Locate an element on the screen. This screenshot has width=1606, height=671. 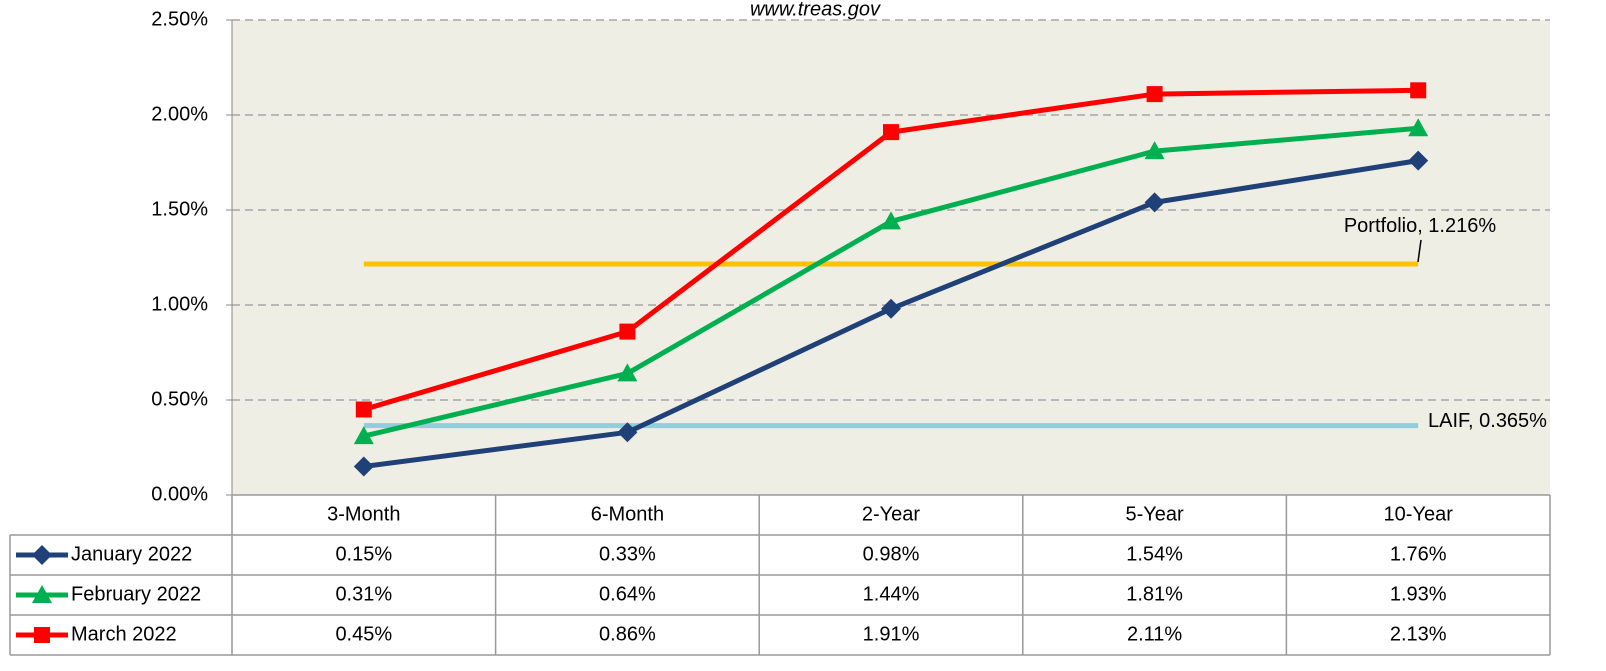
y-tick-label: 2.00% is located at coordinates (179, 114).